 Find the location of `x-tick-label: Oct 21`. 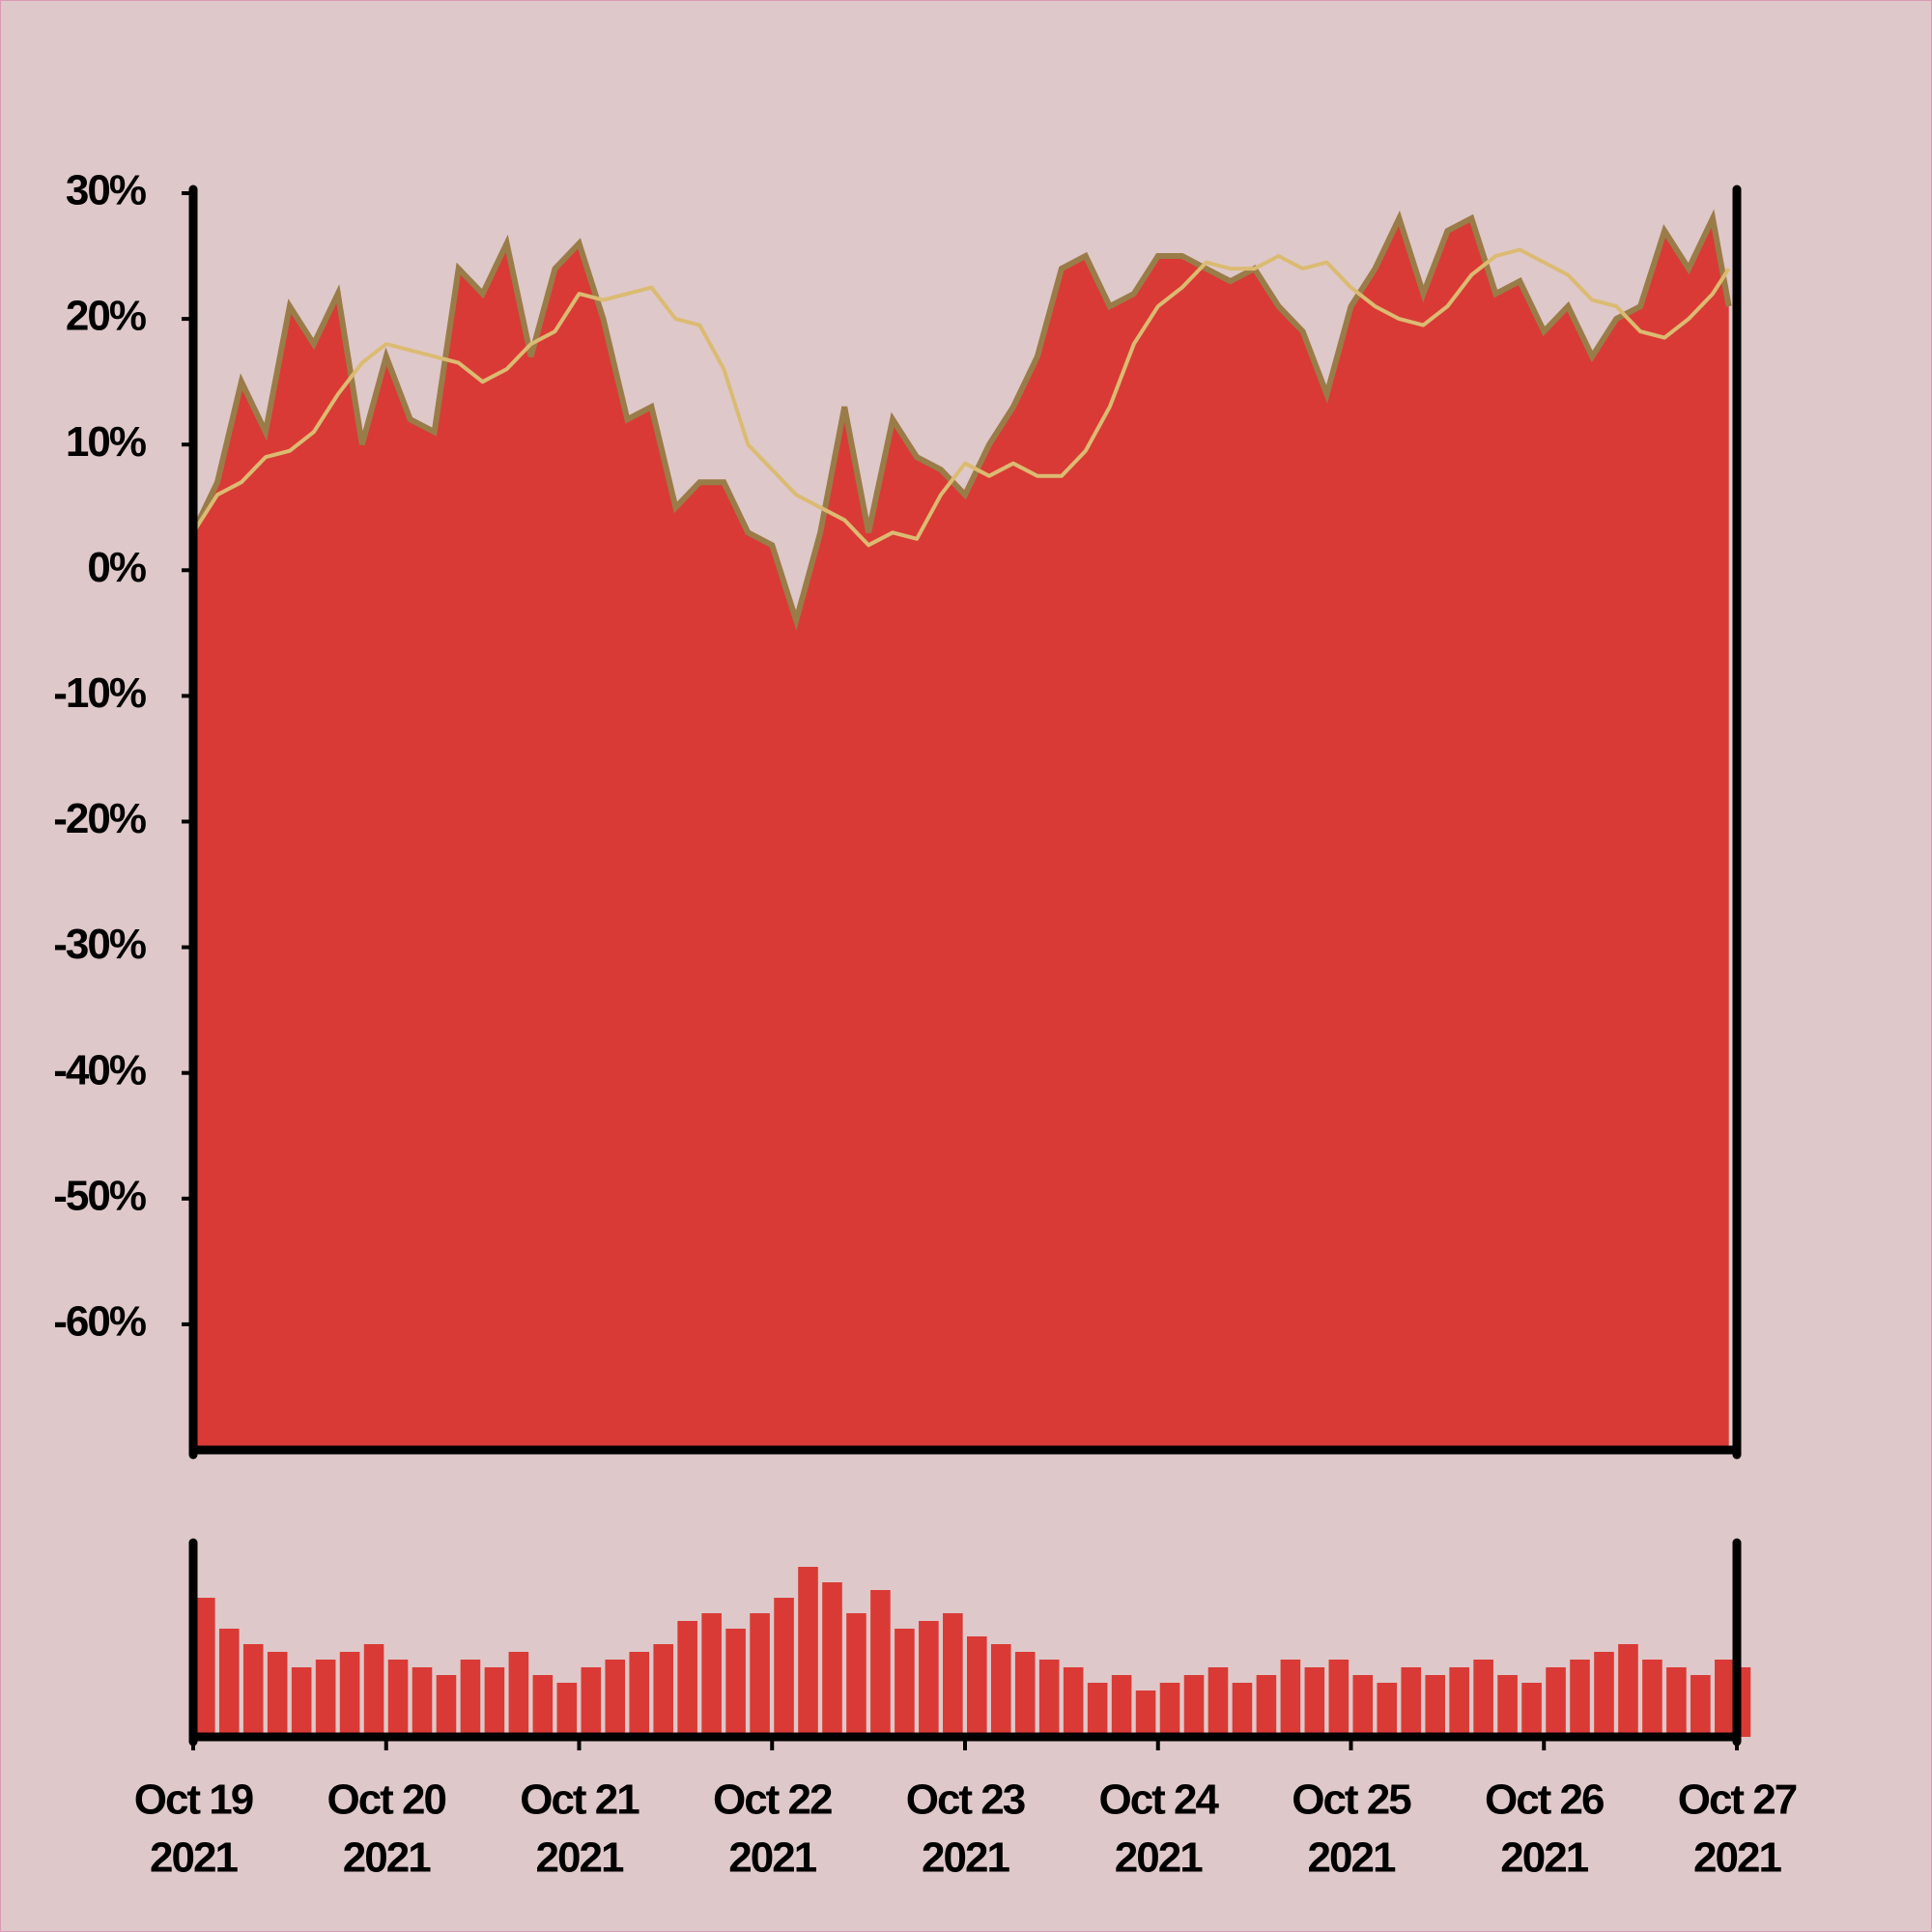

x-tick-label: Oct 21 is located at coordinates (579, 1800).